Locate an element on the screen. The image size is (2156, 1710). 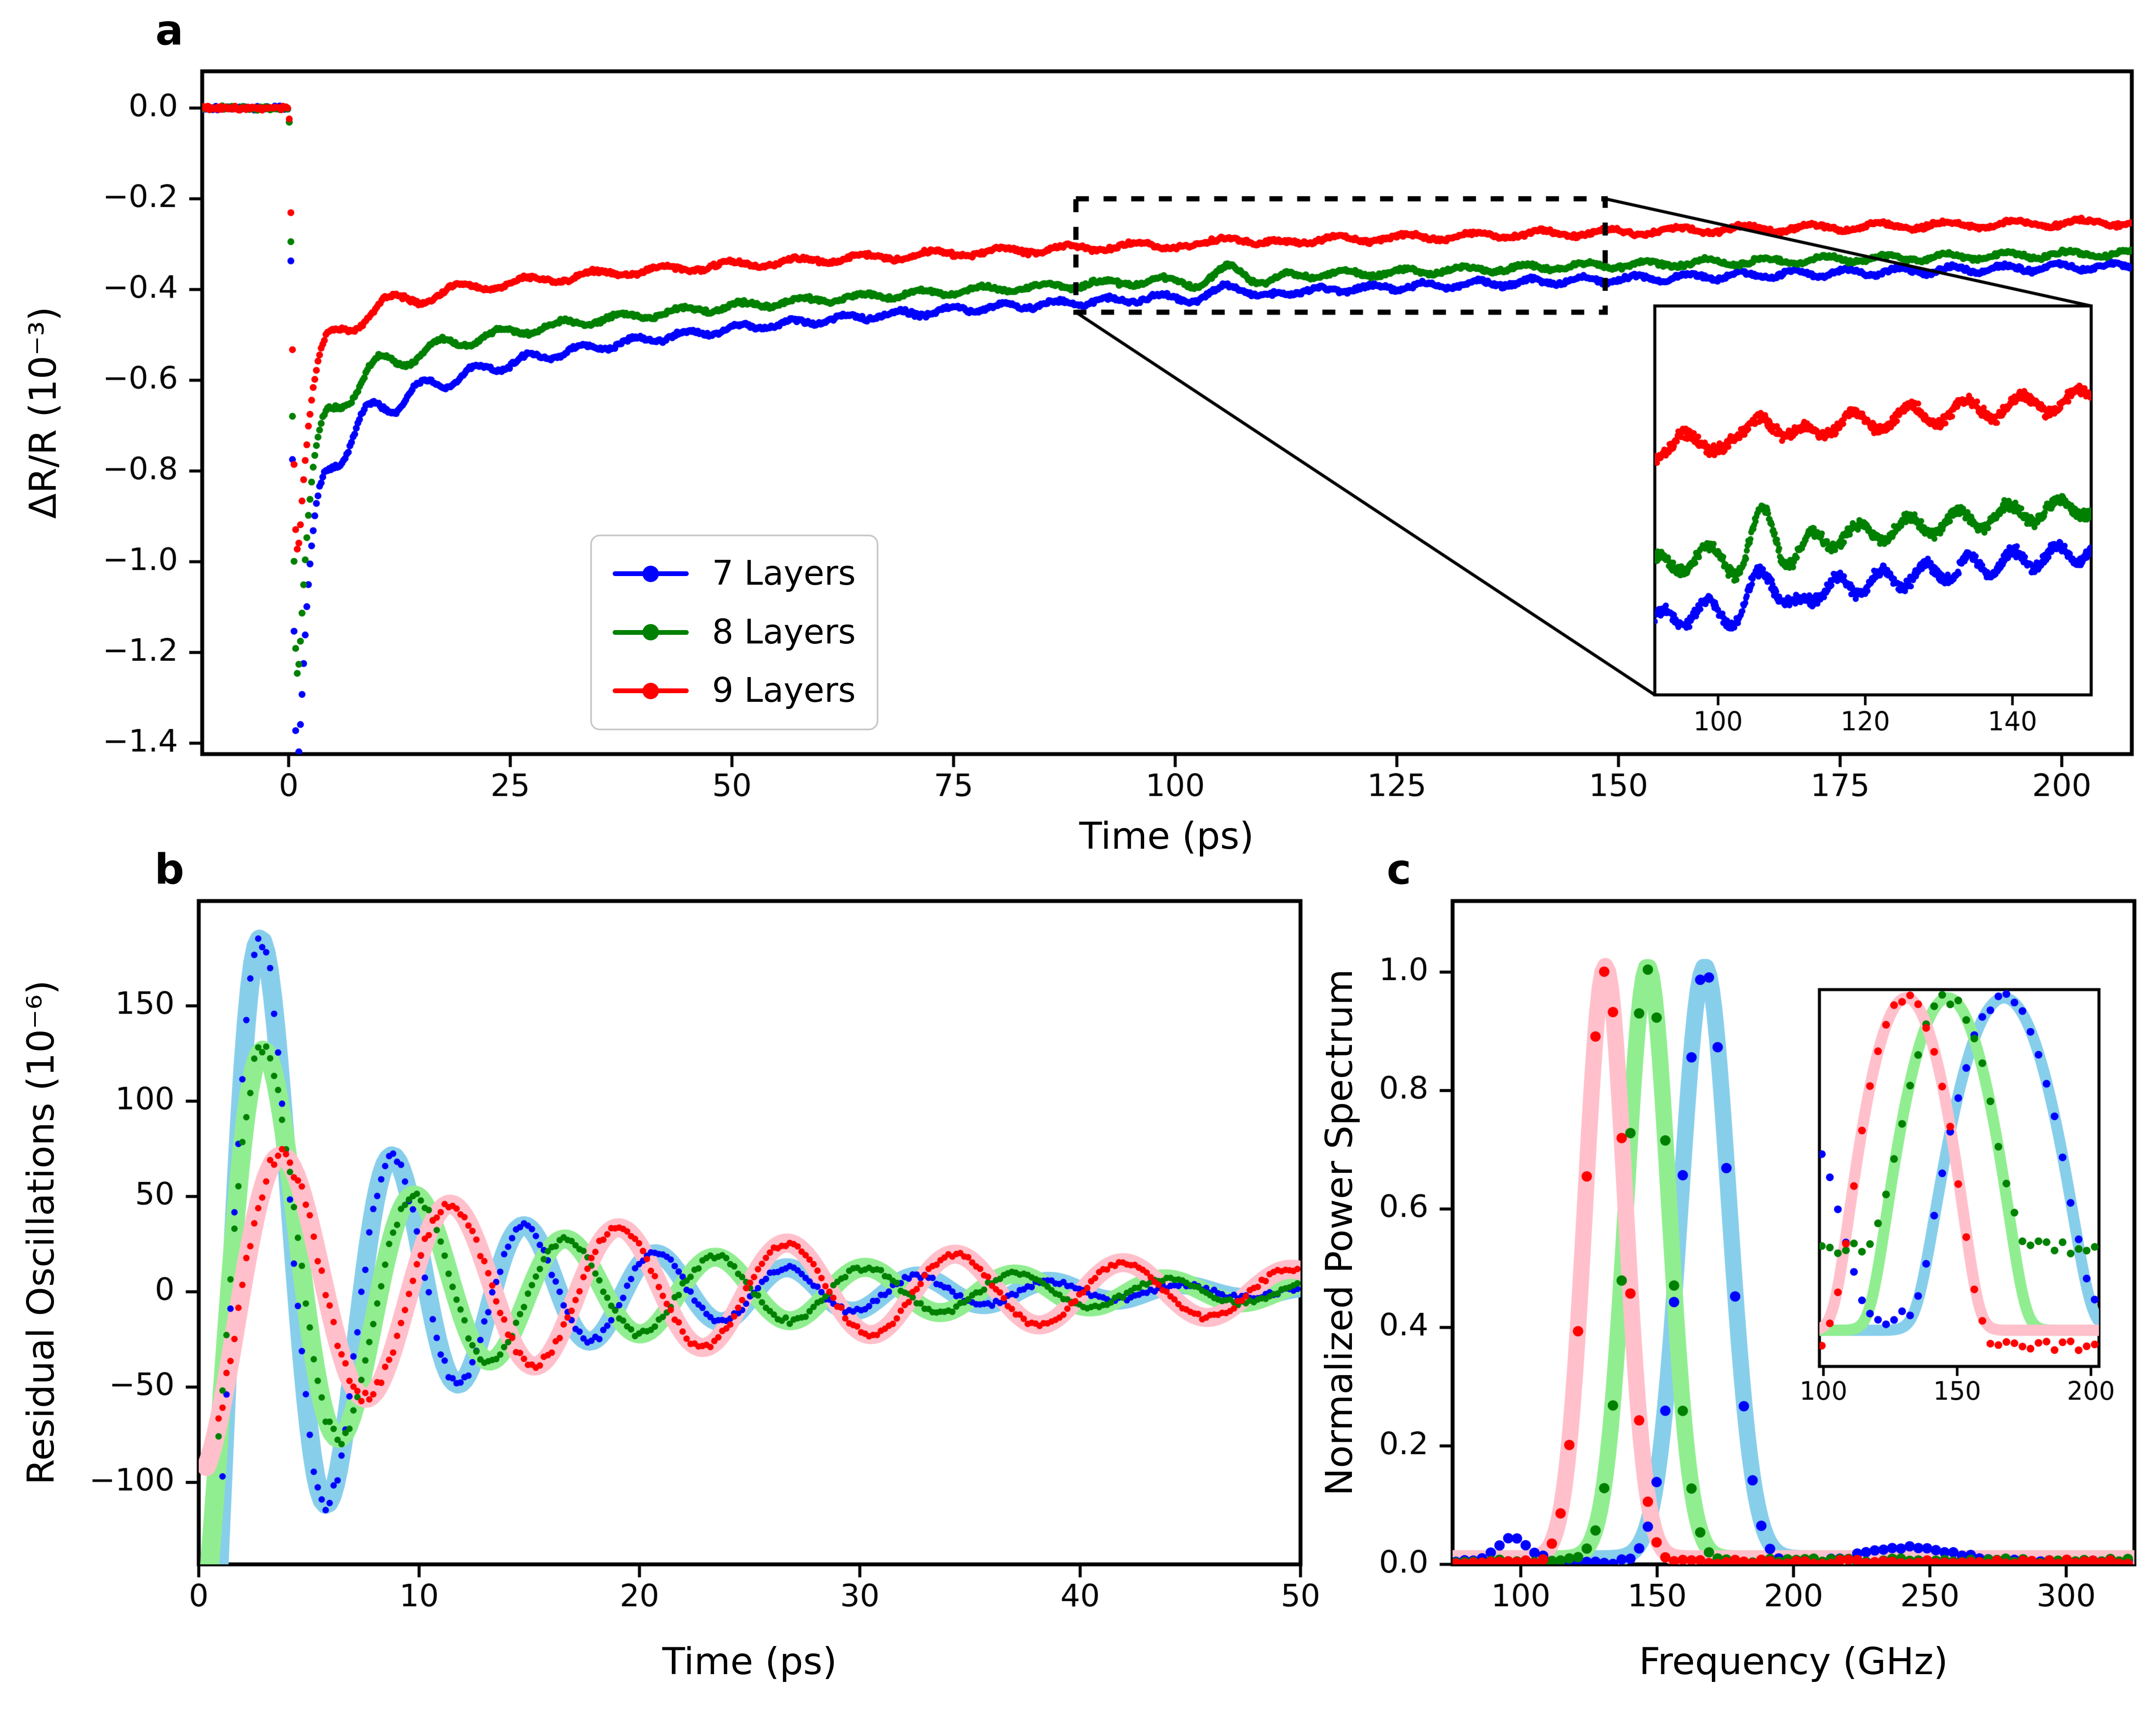
panel-c-letter: c is located at coordinates (1399, 869).